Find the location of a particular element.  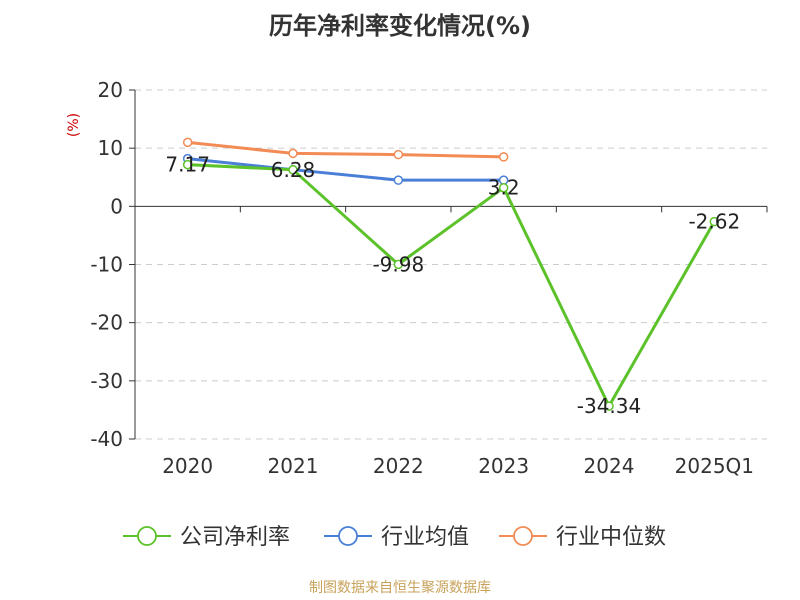

data-label: -9.98 is located at coordinates (398, 264).